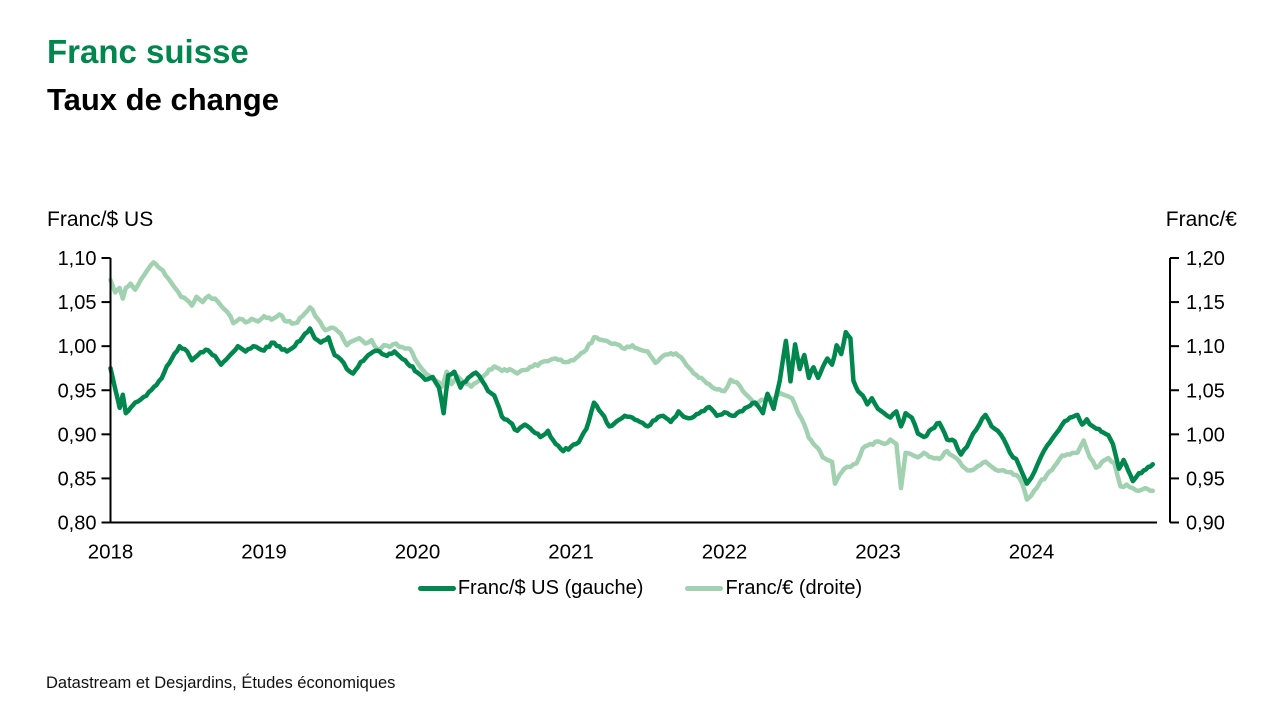 This screenshot has height=720, width=1280. I want to click on legend-item-label: Franc/€ (droite), so click(794, 588).